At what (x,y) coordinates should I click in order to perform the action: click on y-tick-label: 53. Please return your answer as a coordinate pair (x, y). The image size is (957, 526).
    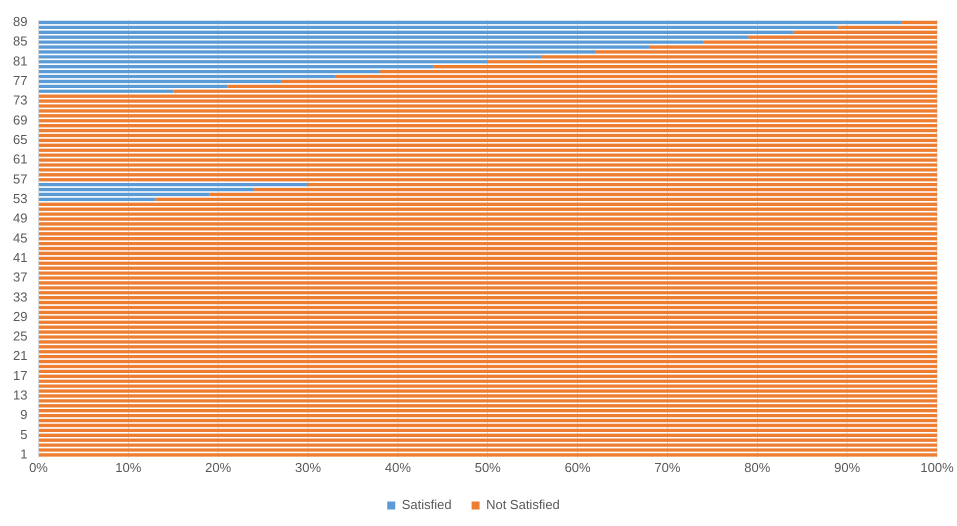
    Looking at the image, I should click on (20, 198).